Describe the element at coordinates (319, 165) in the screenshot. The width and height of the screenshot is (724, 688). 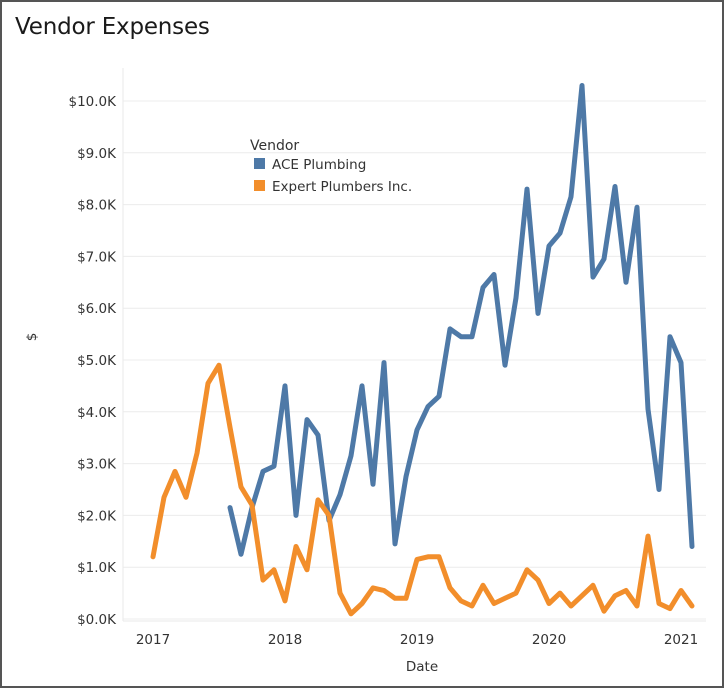
I see `legend-label-ace-plumbing: ACE Plumbing` at that location.